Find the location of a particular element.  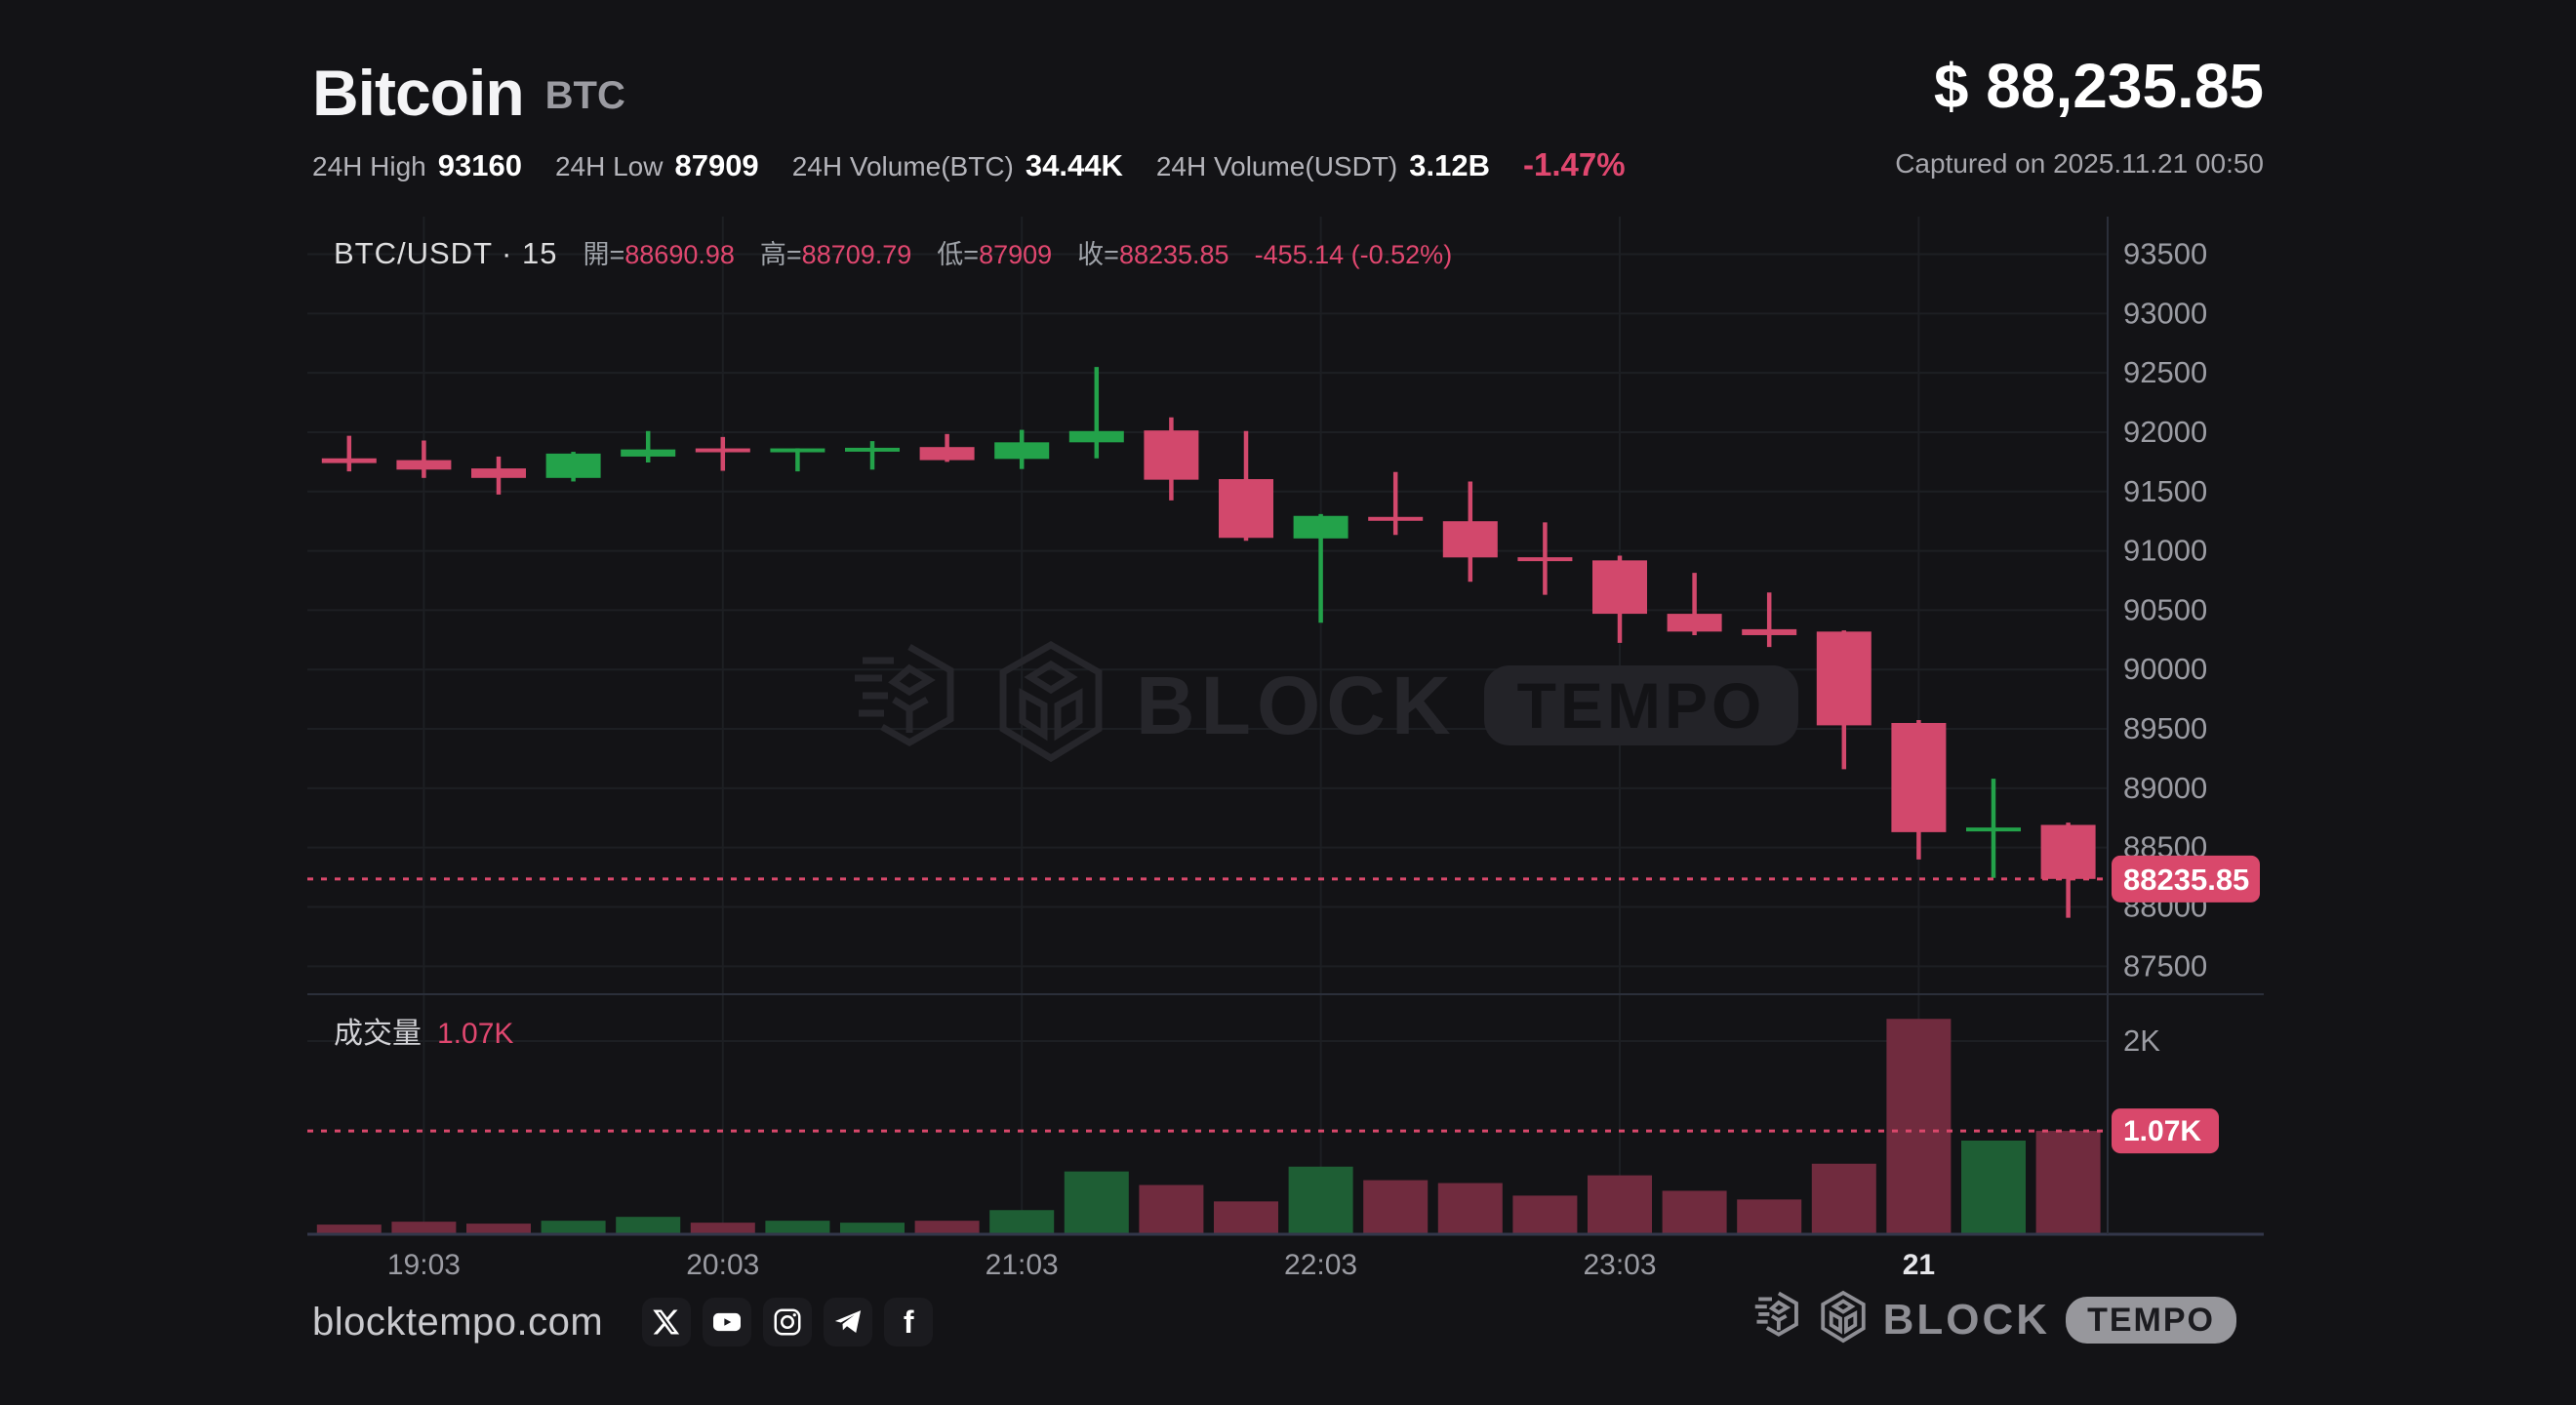

header-title-row: Bitcoin BTC is located at coordinates (468, 92).